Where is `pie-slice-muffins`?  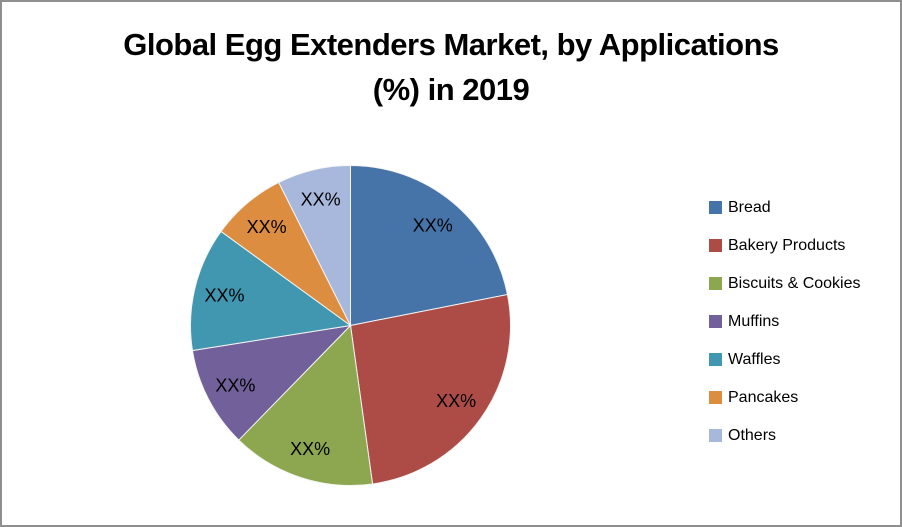
pie-slice-muffins is located at coordinates (271, 382).